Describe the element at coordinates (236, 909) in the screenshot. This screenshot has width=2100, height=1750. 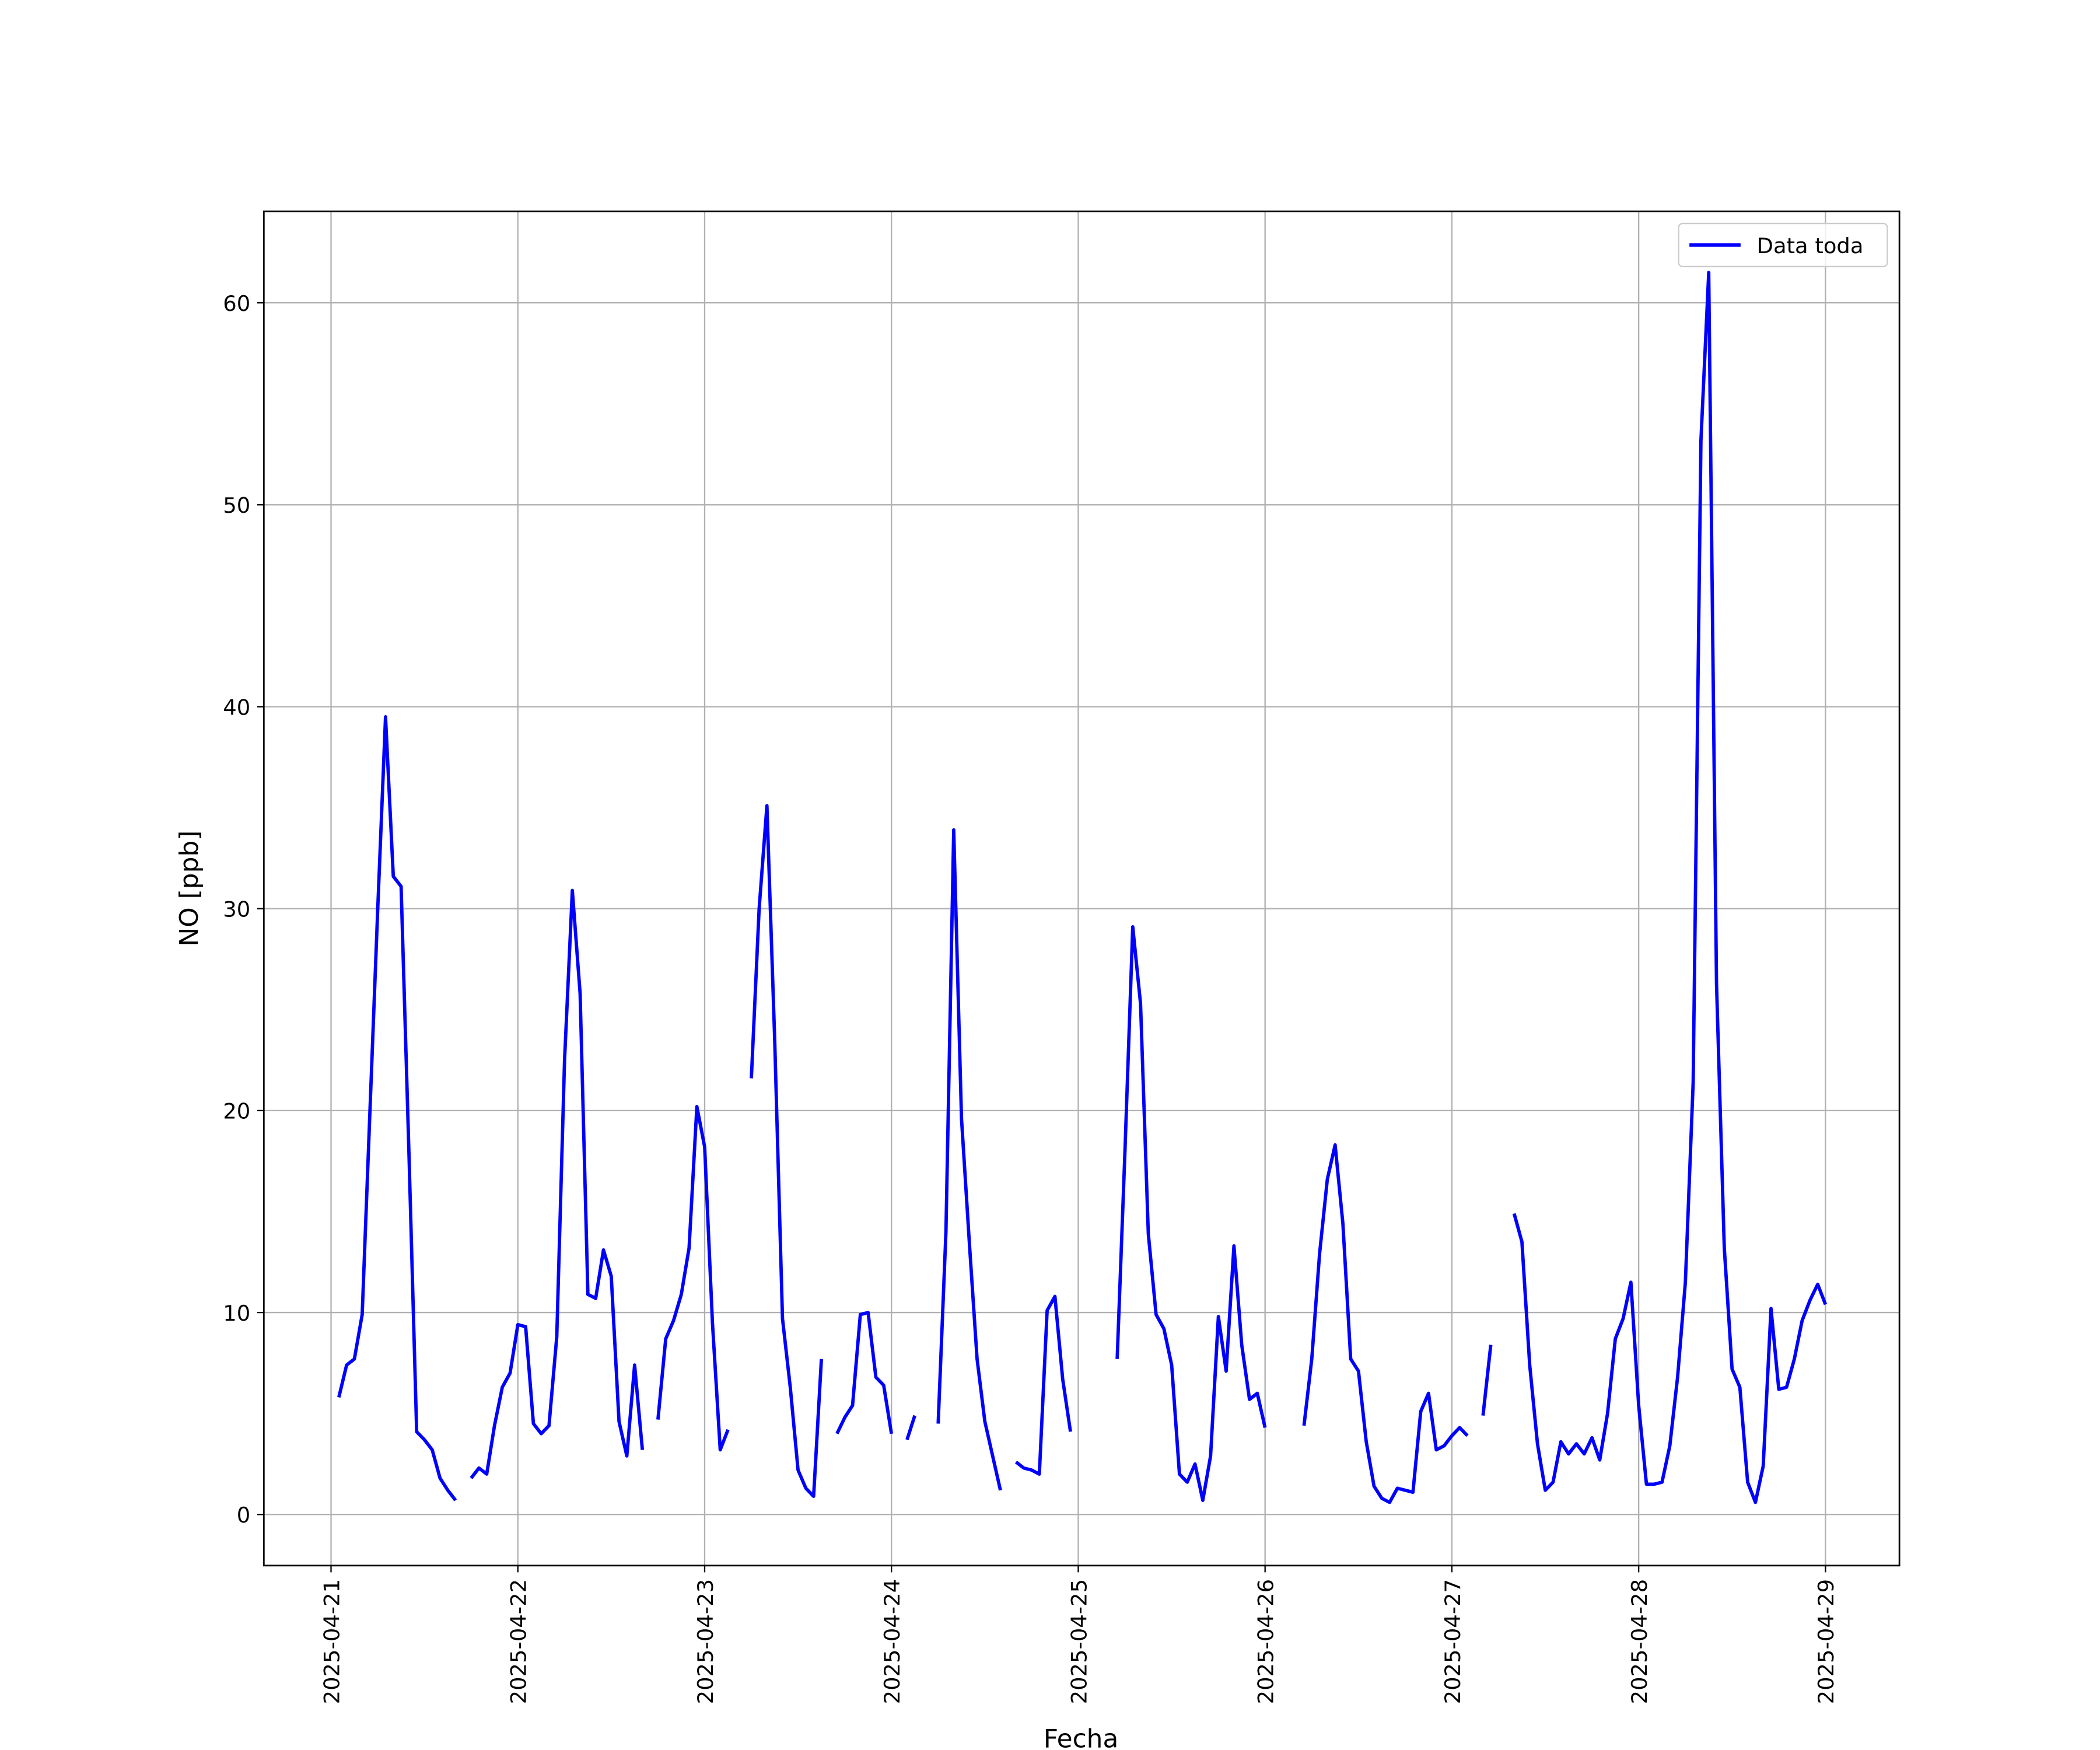
I see `y-tick-label: 30` at that location.